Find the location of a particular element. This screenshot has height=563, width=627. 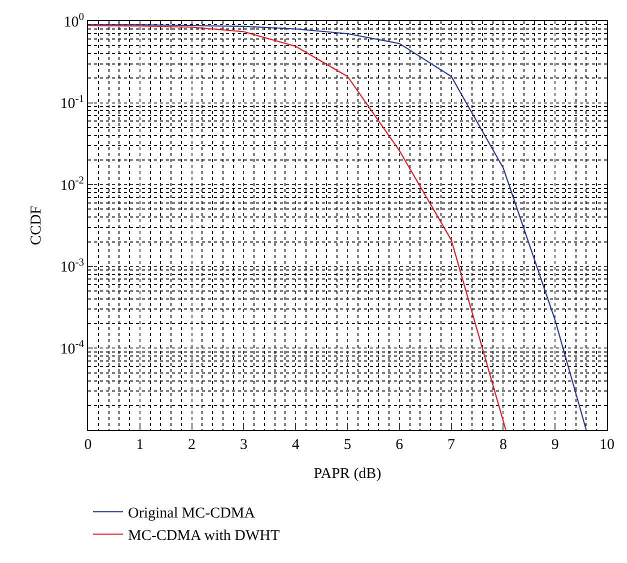

x-tick-label: 1 is located at coordinates (140, 445).